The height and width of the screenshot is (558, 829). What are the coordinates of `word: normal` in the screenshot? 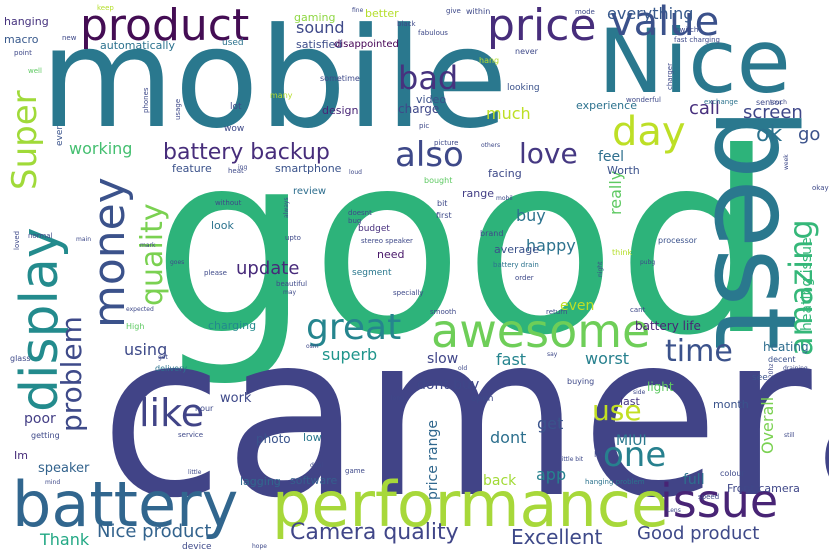 It's located at (40, 236).